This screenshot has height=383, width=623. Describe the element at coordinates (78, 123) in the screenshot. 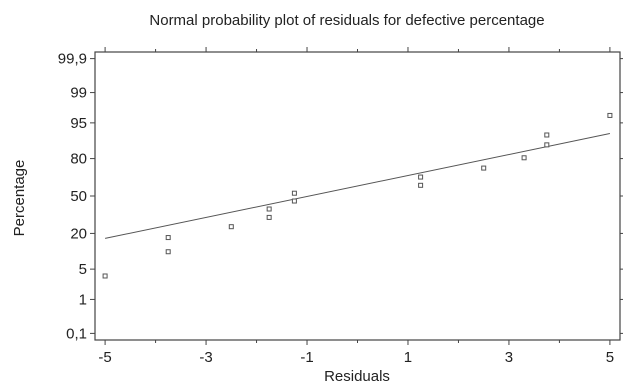

I see `y-tick-label: 95` at that location.